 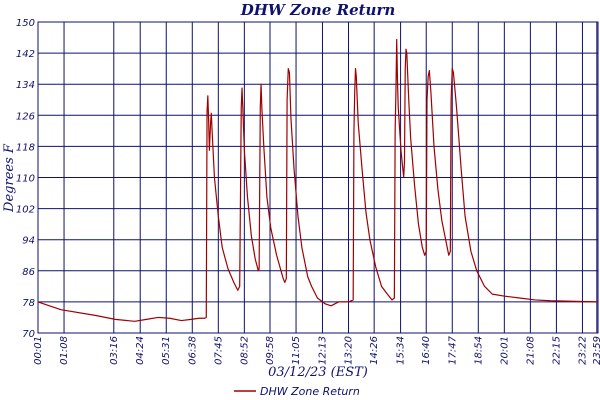 What do you see at coordinates (556, 350) in the screenshot?
I see `x-tick-label: 22:15` at bounding box center [556, 350].